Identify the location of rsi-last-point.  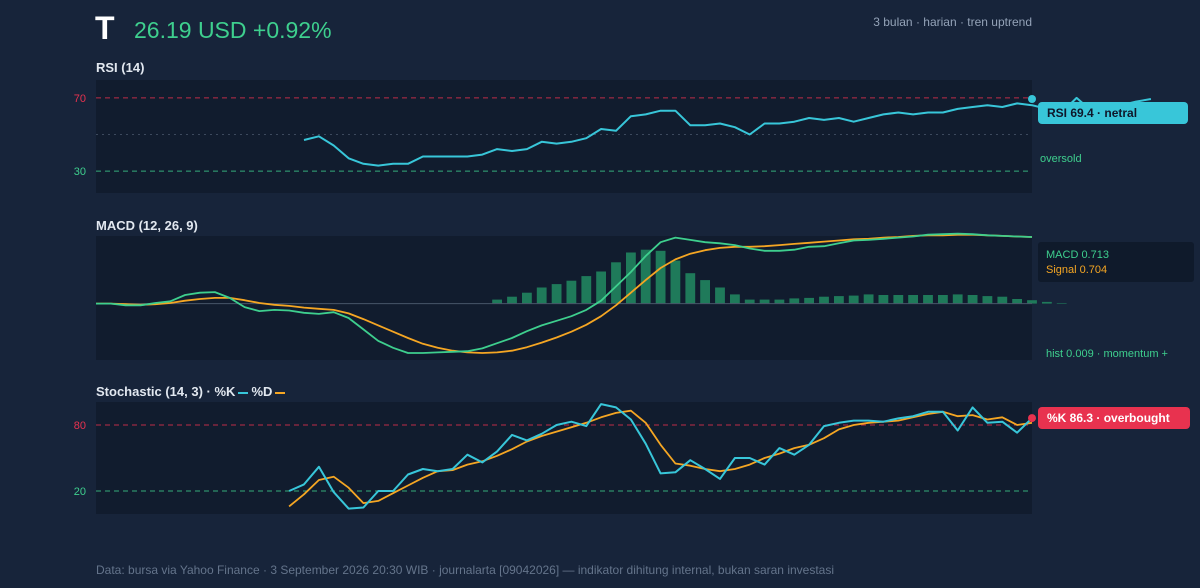
(1032, 98).